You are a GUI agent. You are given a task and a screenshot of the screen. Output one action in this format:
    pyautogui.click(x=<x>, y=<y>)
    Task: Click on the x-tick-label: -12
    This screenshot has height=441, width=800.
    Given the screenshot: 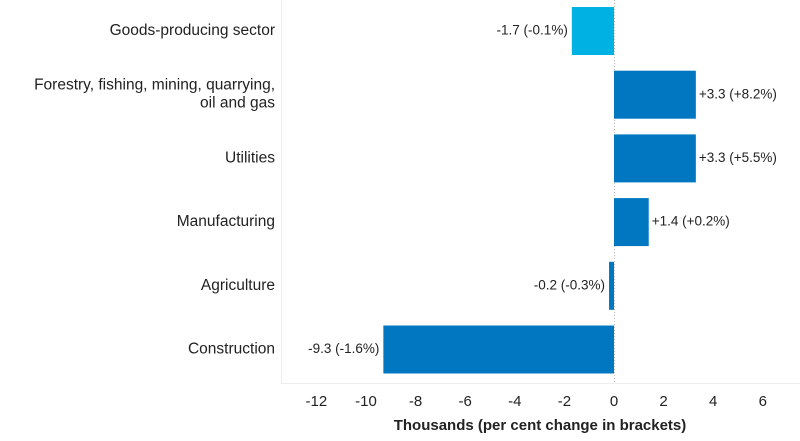 What is the action you would take?
    pyautogui.click(x=317, y=401)
    